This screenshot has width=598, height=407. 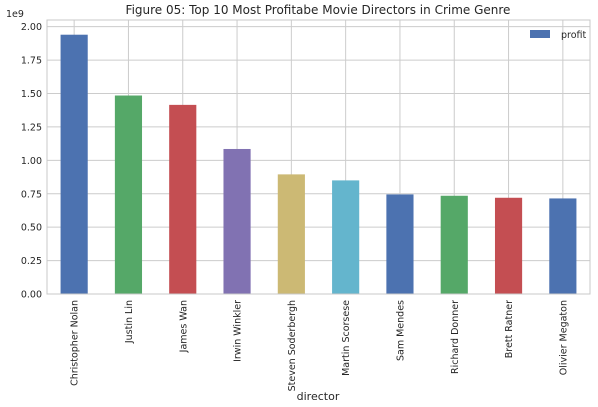 What do you see at coordinates (31, 261) in the screenshot?
I see `y-tick-label: 0.25` at bounding box center [31, 261].